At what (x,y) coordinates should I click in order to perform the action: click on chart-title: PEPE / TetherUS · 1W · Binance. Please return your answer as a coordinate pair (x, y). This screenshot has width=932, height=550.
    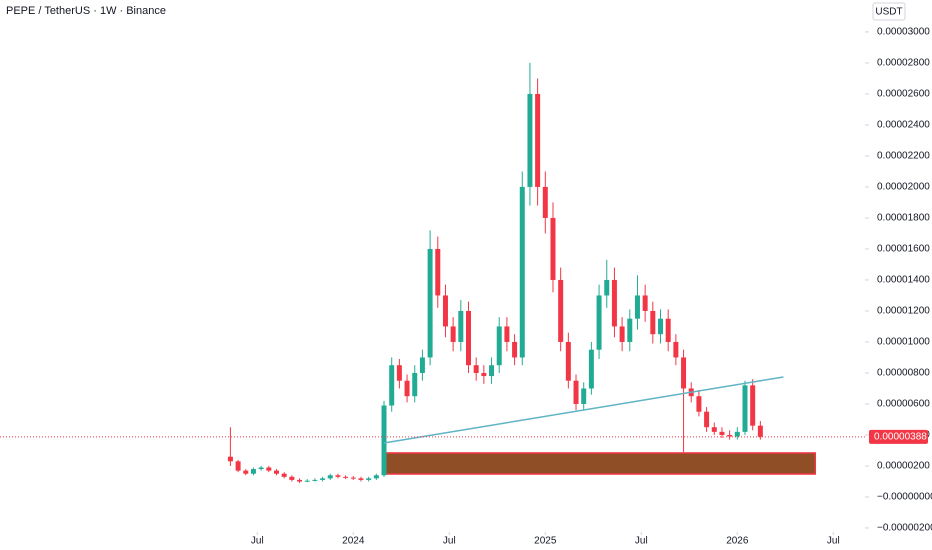
    Looking at the image, I should click on (86, 11).